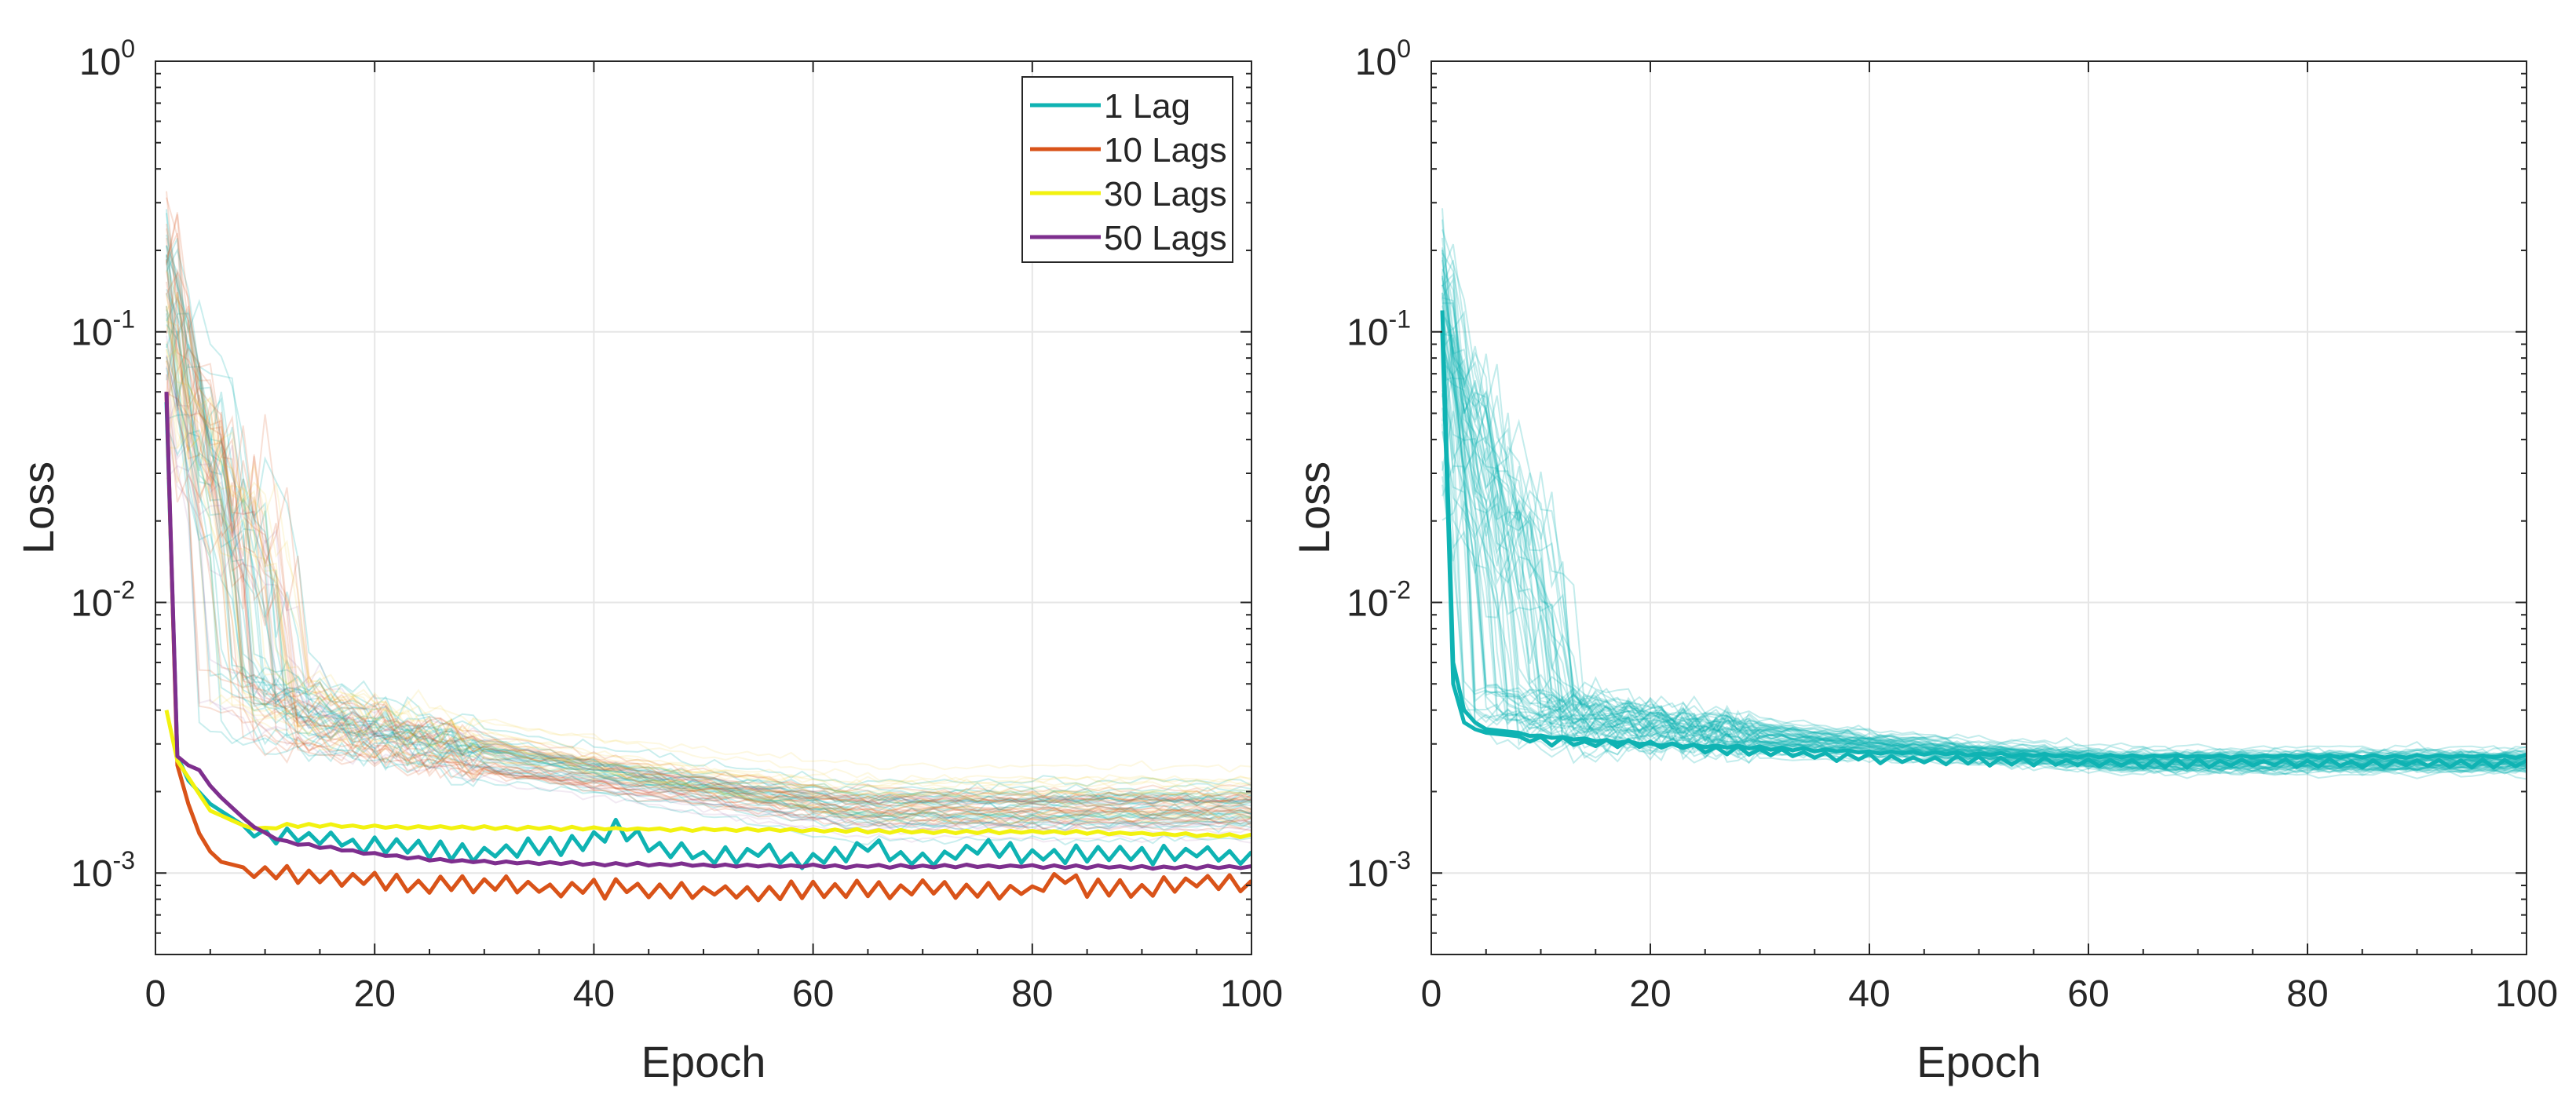  What do you see at coordinates (1314, 508) in the screenshot?
I see `y-axis-label: Loss` at bounding box center [1314, 508].